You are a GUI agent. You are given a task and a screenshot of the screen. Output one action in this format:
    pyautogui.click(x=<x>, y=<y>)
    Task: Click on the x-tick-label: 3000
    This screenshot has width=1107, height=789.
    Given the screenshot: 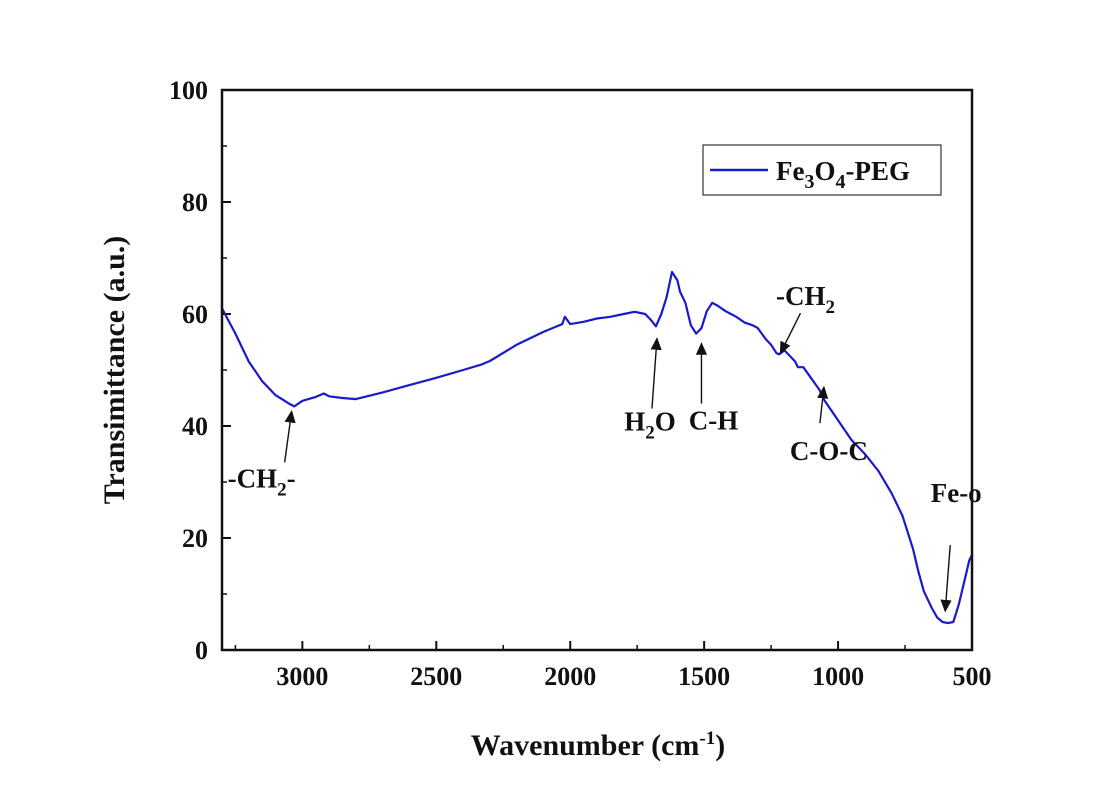 What is the action you would take?
    pyautogui.click(x=302, y=676)
    